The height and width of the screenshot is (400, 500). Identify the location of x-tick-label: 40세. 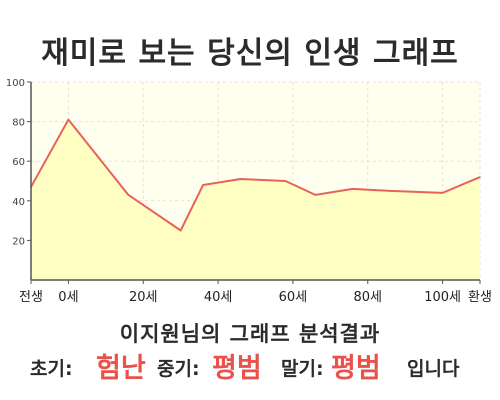
(218, 297).